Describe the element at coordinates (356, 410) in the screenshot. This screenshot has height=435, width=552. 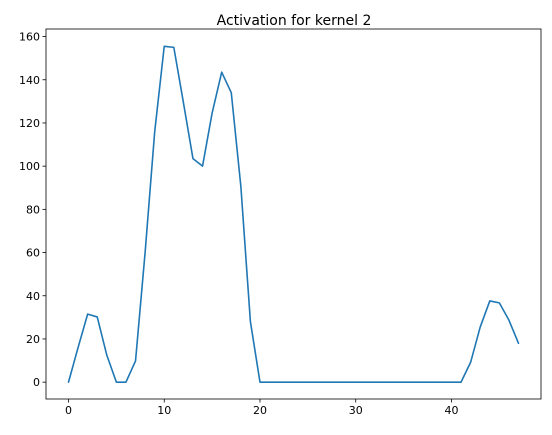
I see `x-tick-label: 30` at that location.